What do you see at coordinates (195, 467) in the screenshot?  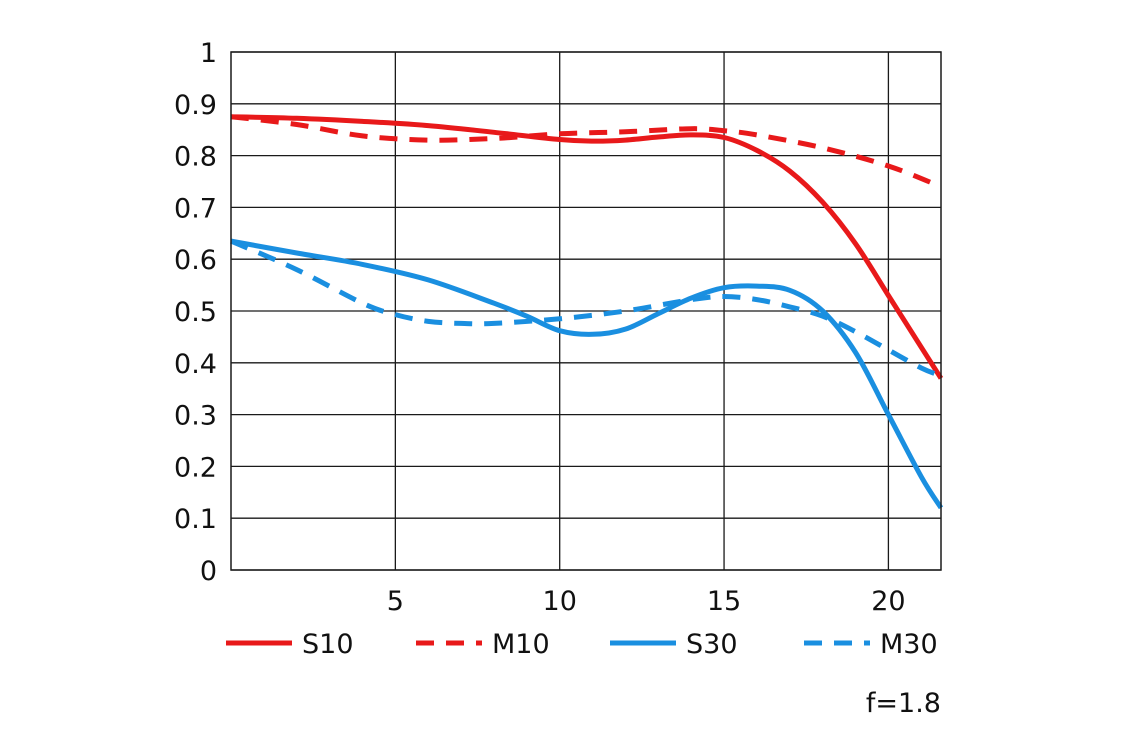 I see `y-tick-label: 0.2` at bounding box center [195, 467].